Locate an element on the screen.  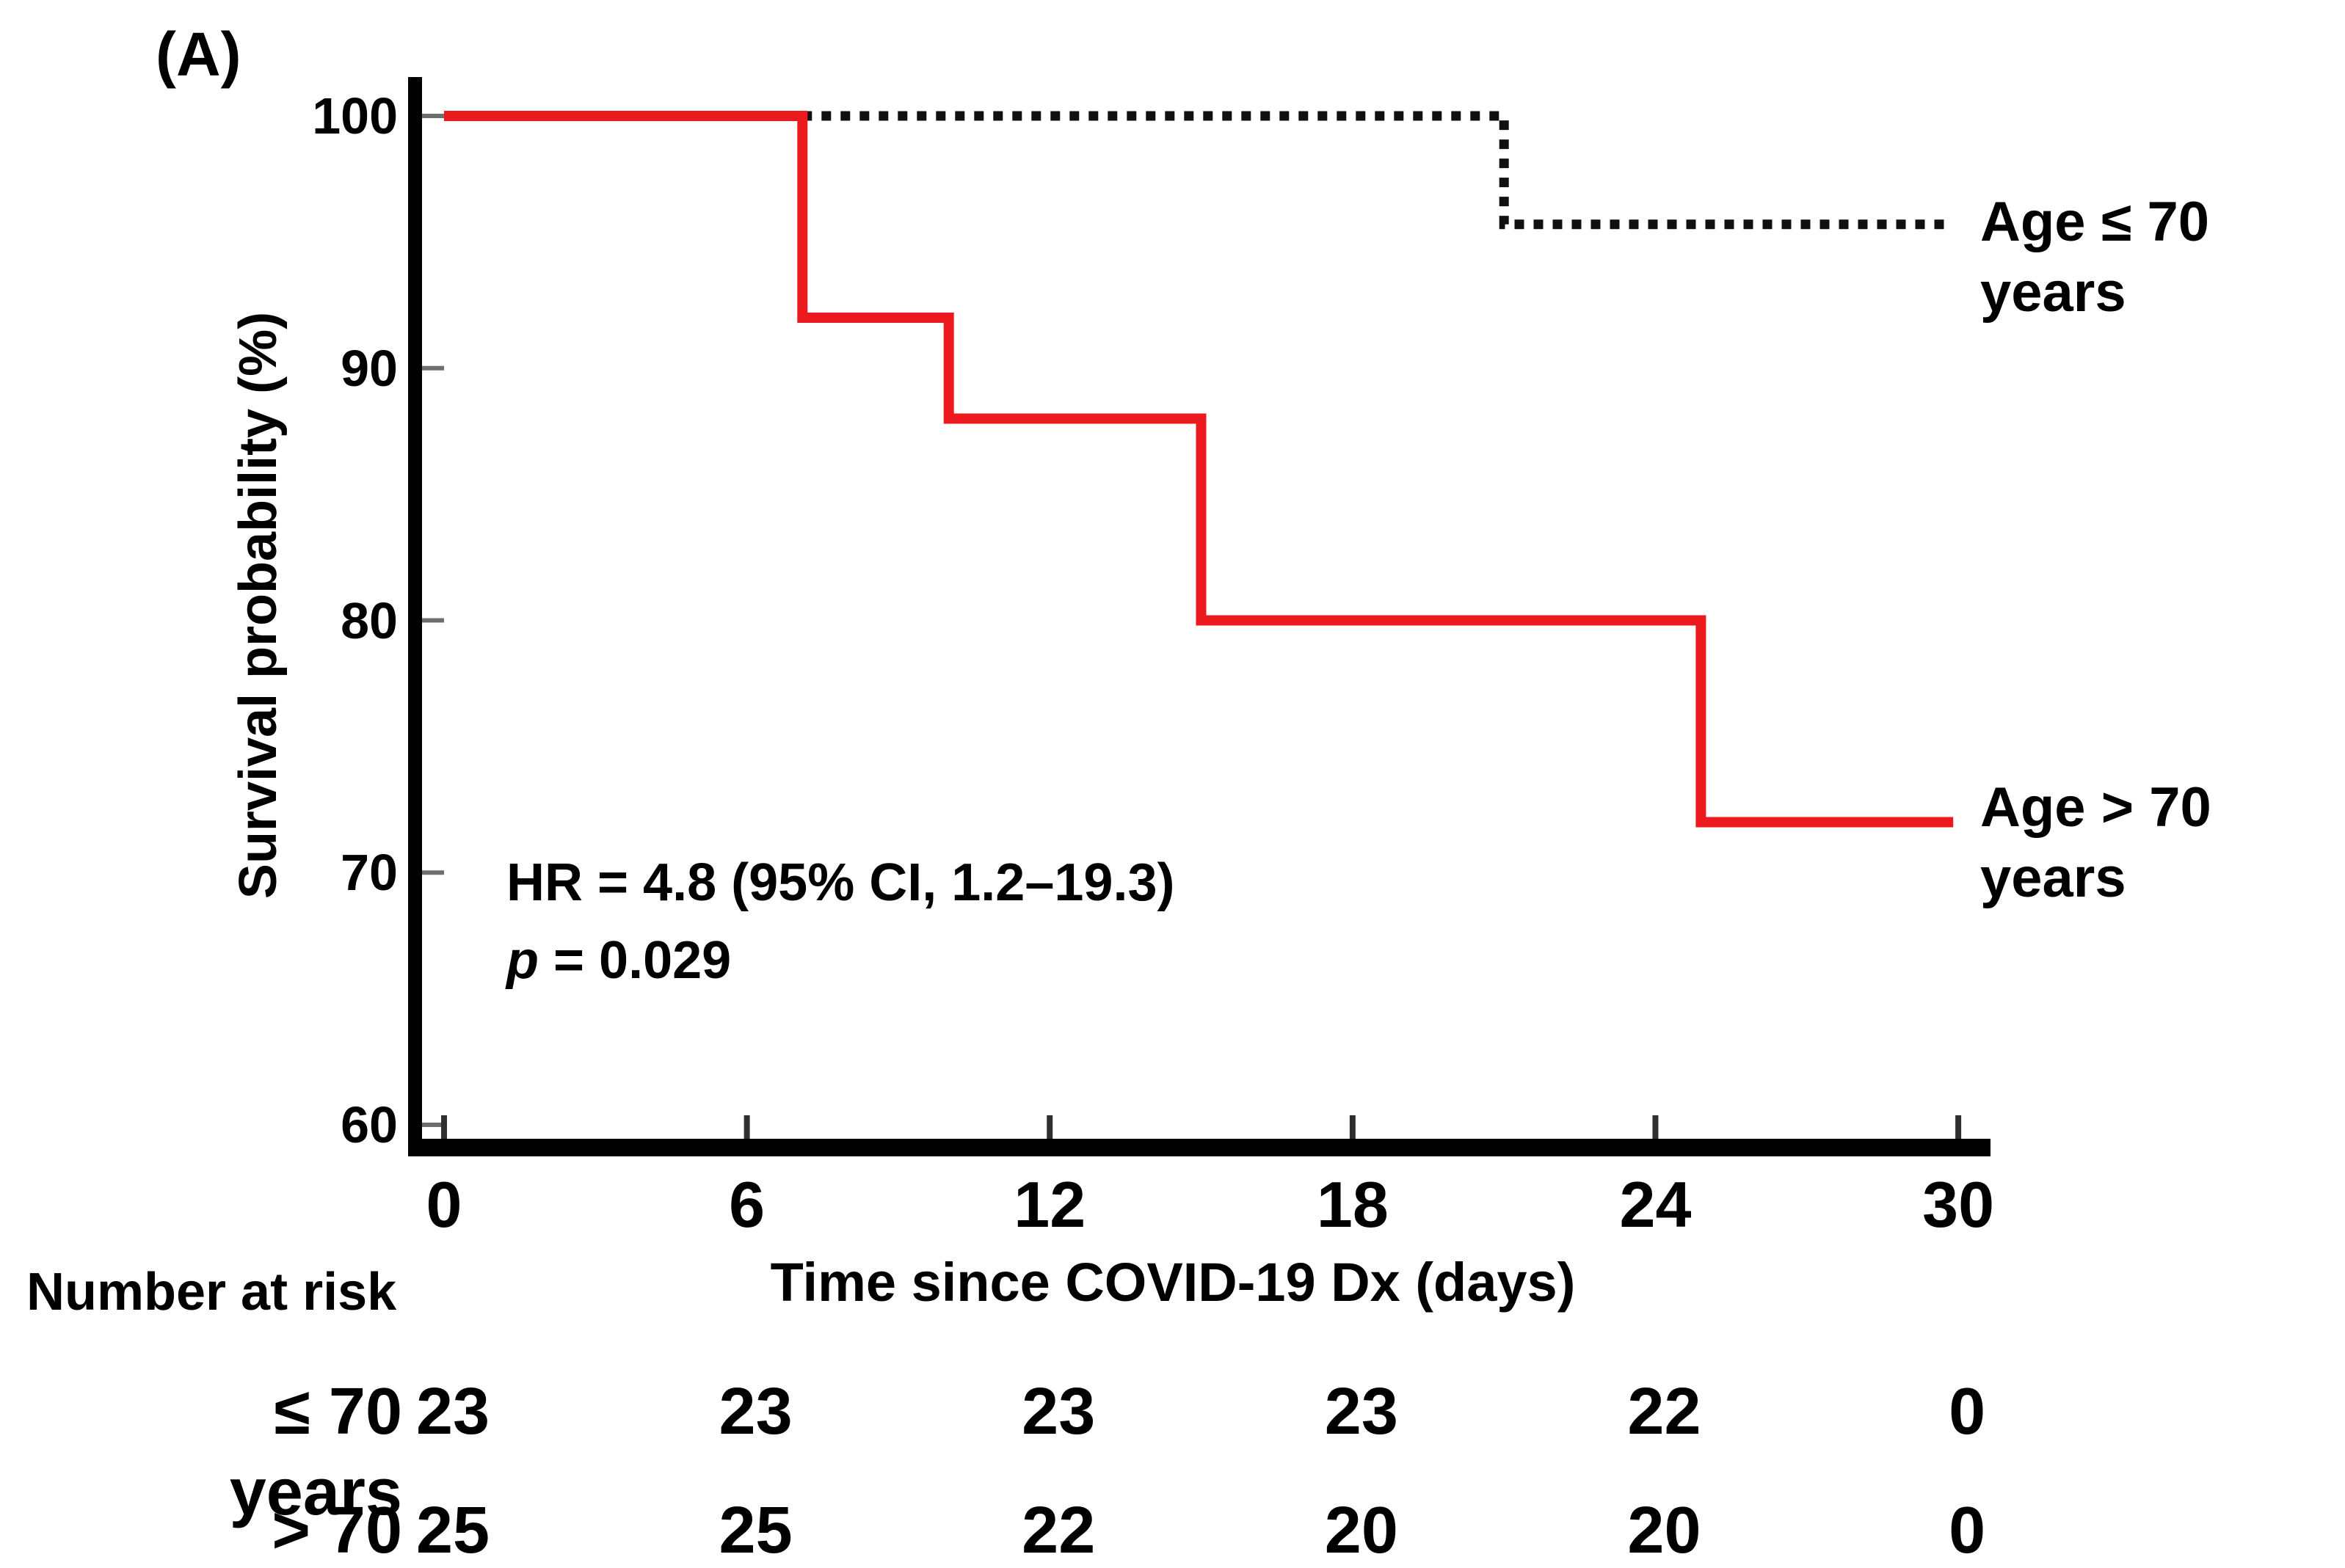
y-tick-label: 100 is located at coordinates (355, 116).